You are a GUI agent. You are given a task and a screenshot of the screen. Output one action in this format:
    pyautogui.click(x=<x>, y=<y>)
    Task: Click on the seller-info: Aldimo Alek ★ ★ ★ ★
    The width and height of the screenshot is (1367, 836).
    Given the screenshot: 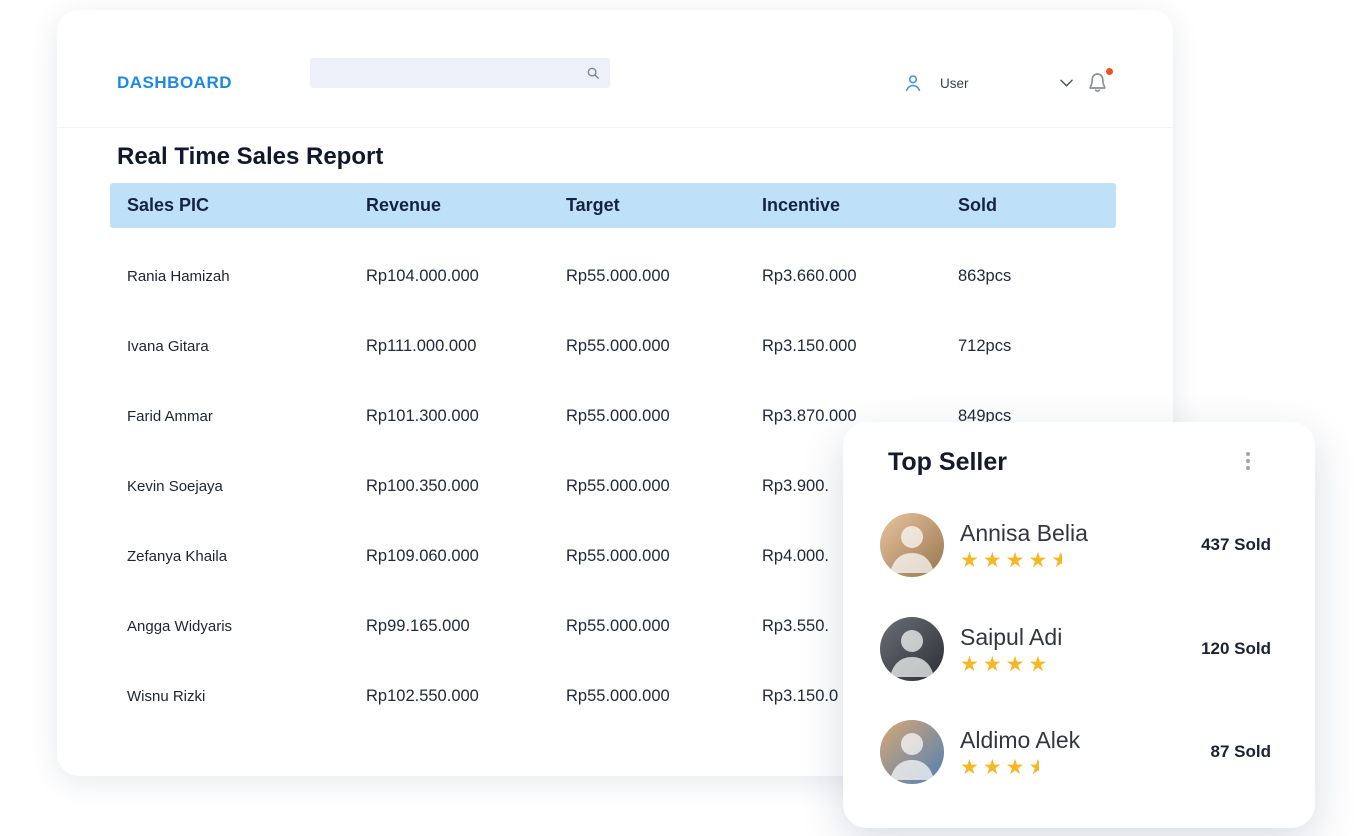 What is the action you would take?
    pyautogui.click(x=1020, y=752)
    